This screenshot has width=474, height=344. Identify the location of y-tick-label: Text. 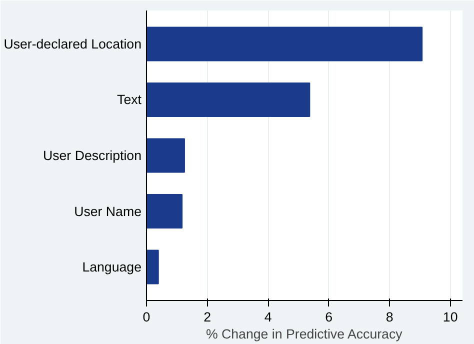
(129, 100).